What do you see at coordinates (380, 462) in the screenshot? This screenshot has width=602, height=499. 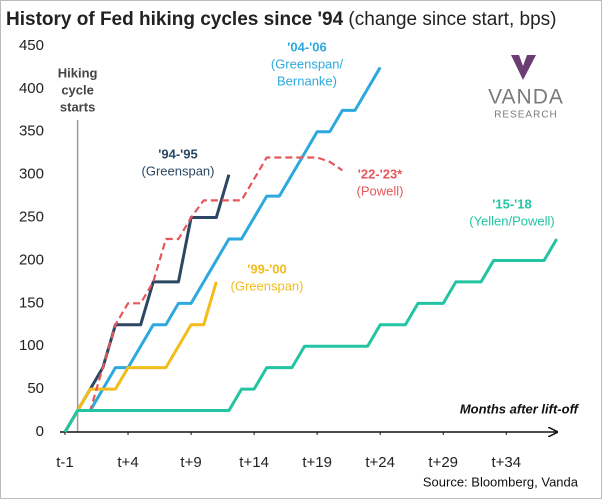 I see `x-tick-label: t+24` at bounding box center [380, 462].